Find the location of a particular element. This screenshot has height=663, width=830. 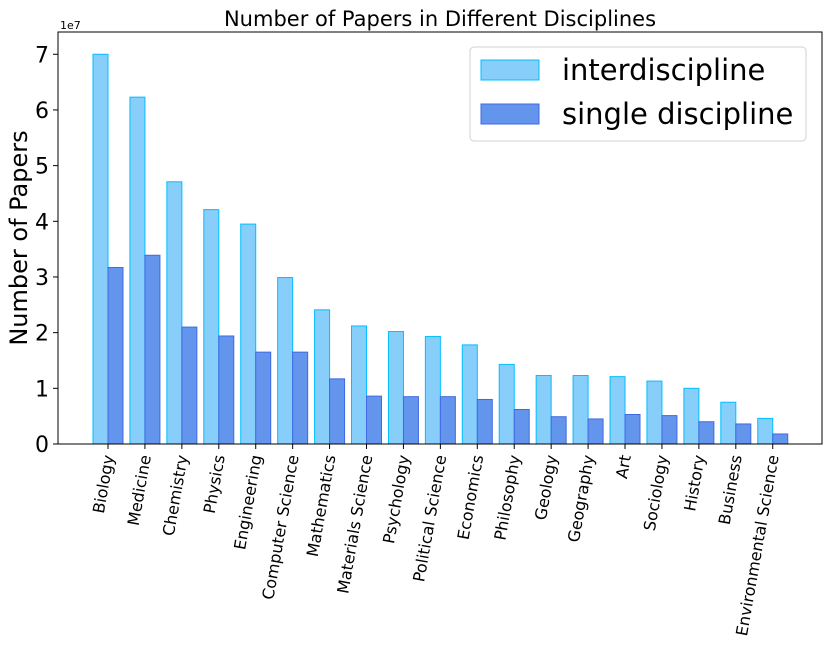

y-tick-label: 0 is located at coordinates (42, 445).